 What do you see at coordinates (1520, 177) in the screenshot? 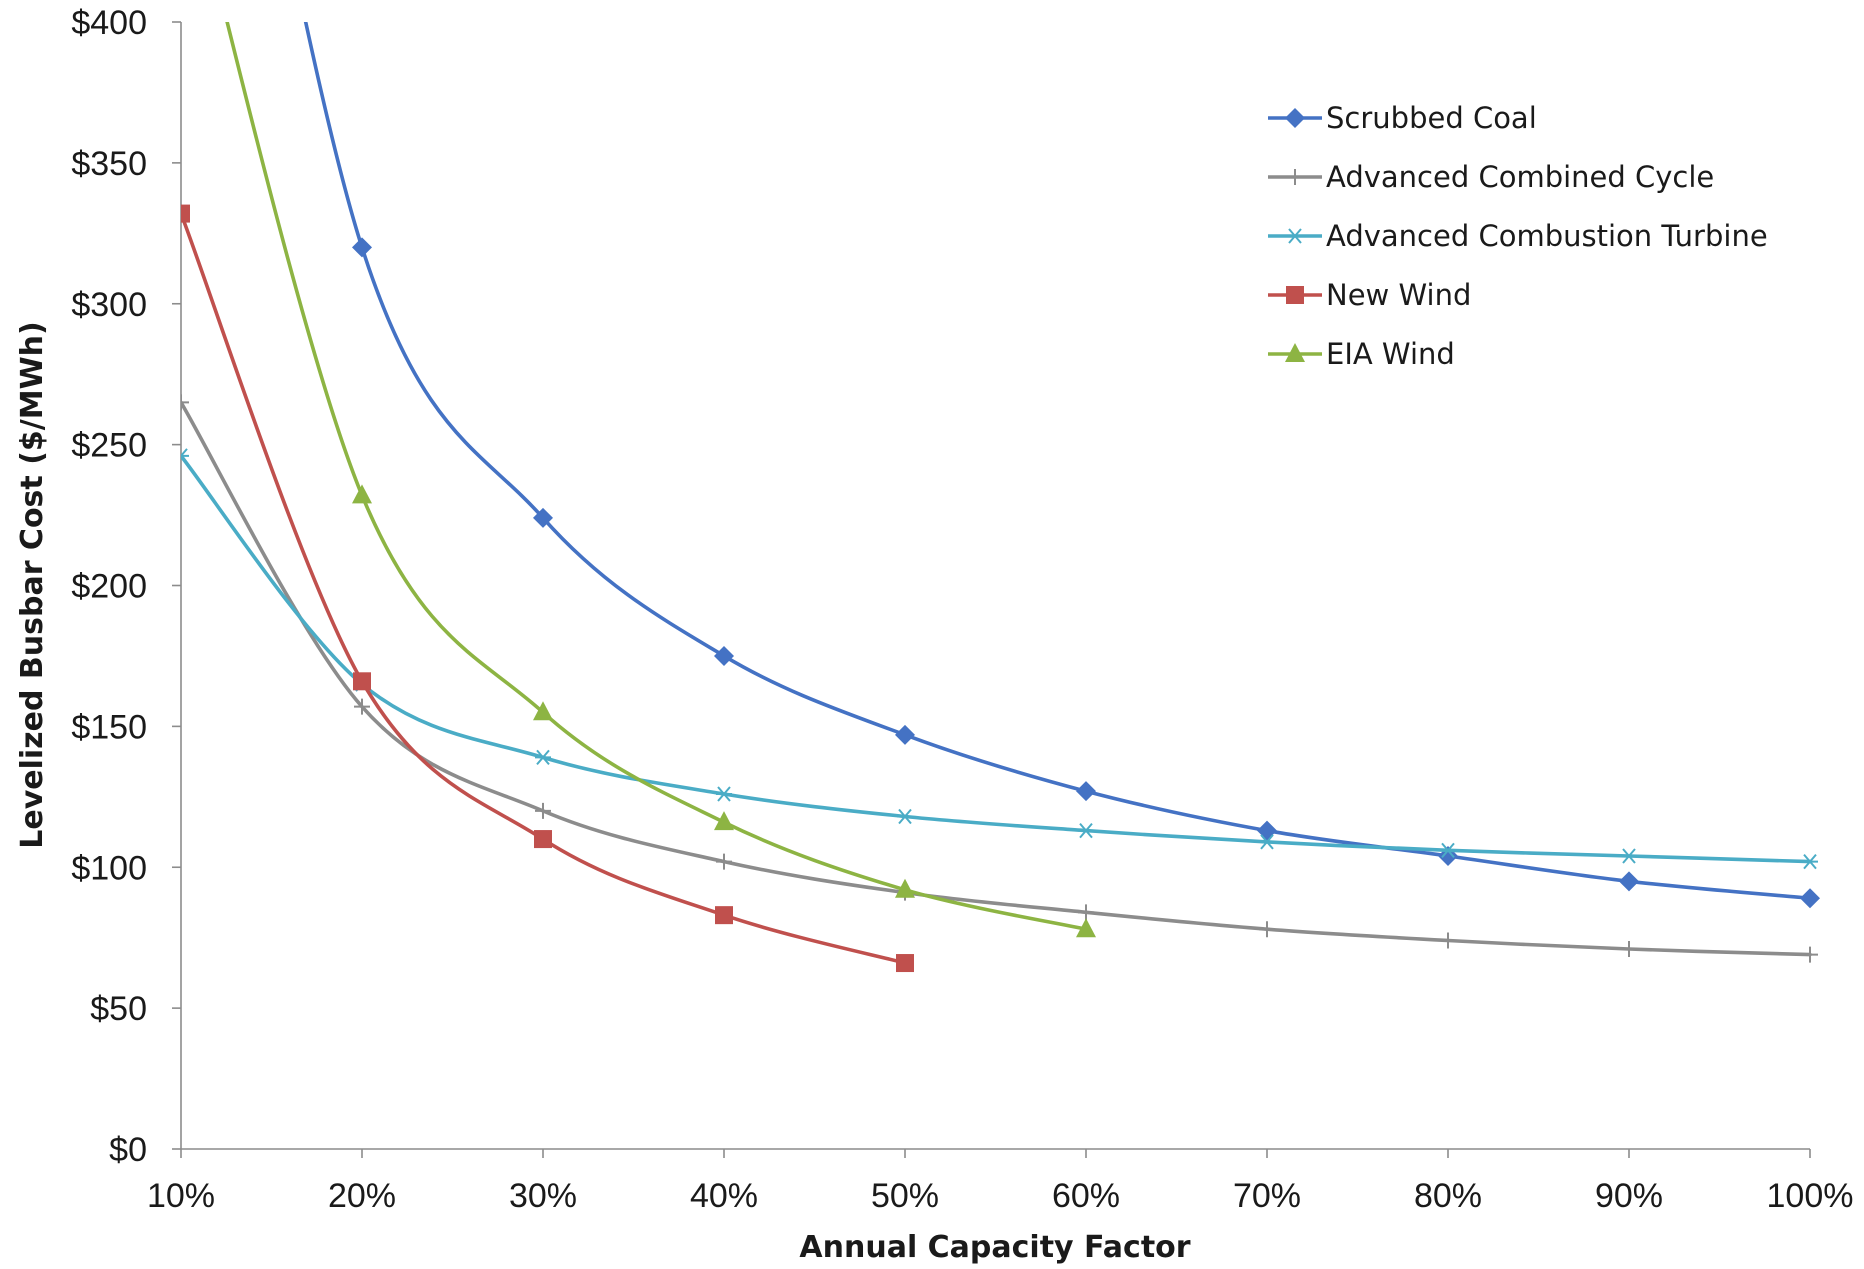
I see `legend-label: Advanced Combined Cycle` at bounding box center [1520, 177].